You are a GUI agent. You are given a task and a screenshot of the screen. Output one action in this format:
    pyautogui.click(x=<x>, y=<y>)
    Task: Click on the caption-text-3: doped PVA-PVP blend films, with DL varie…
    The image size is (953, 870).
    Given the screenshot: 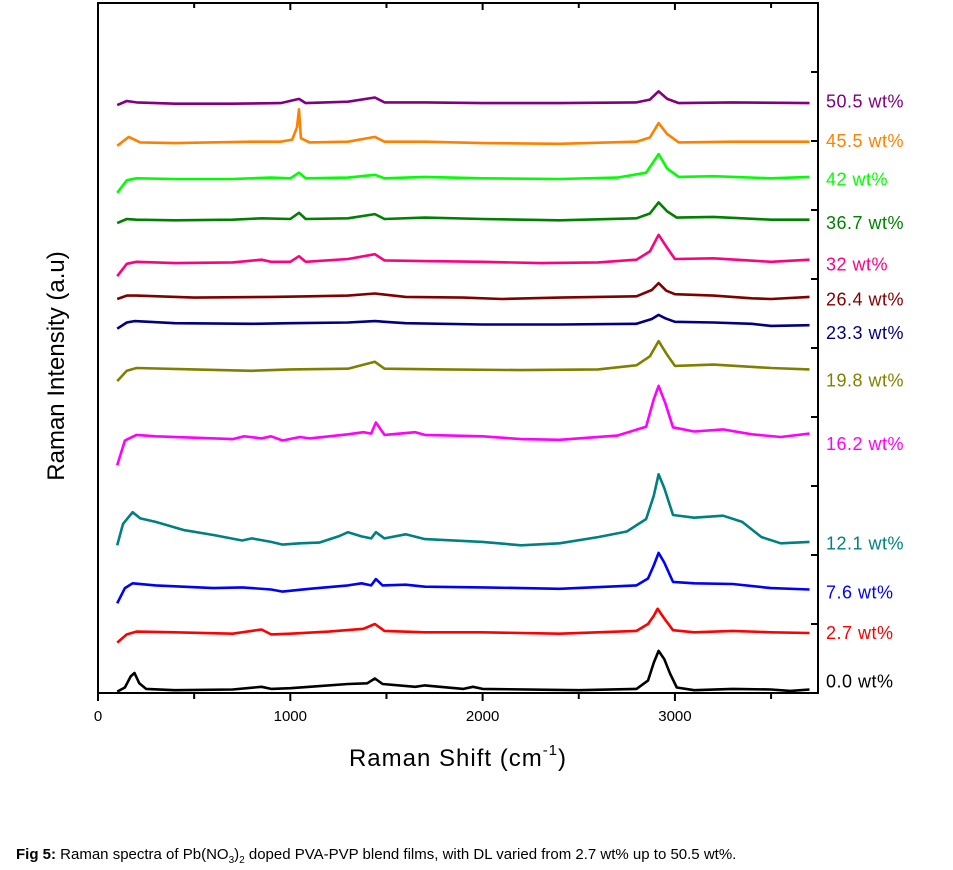 What is the action you would take?
    pyautogui.click(x=490, y=854)
    